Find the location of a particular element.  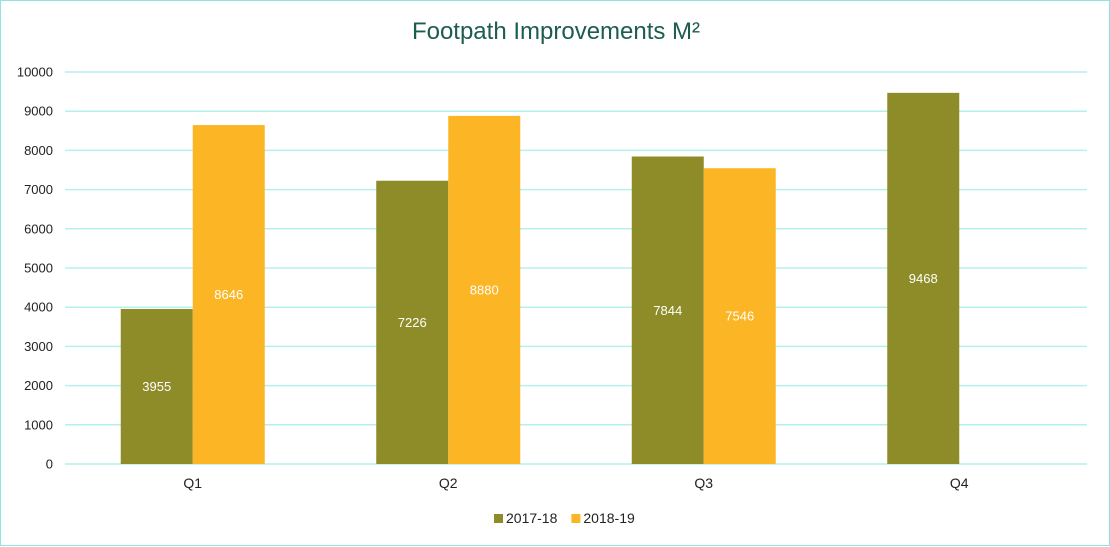

bar-2017-18-Q2 is located at coordinates (412, 322).